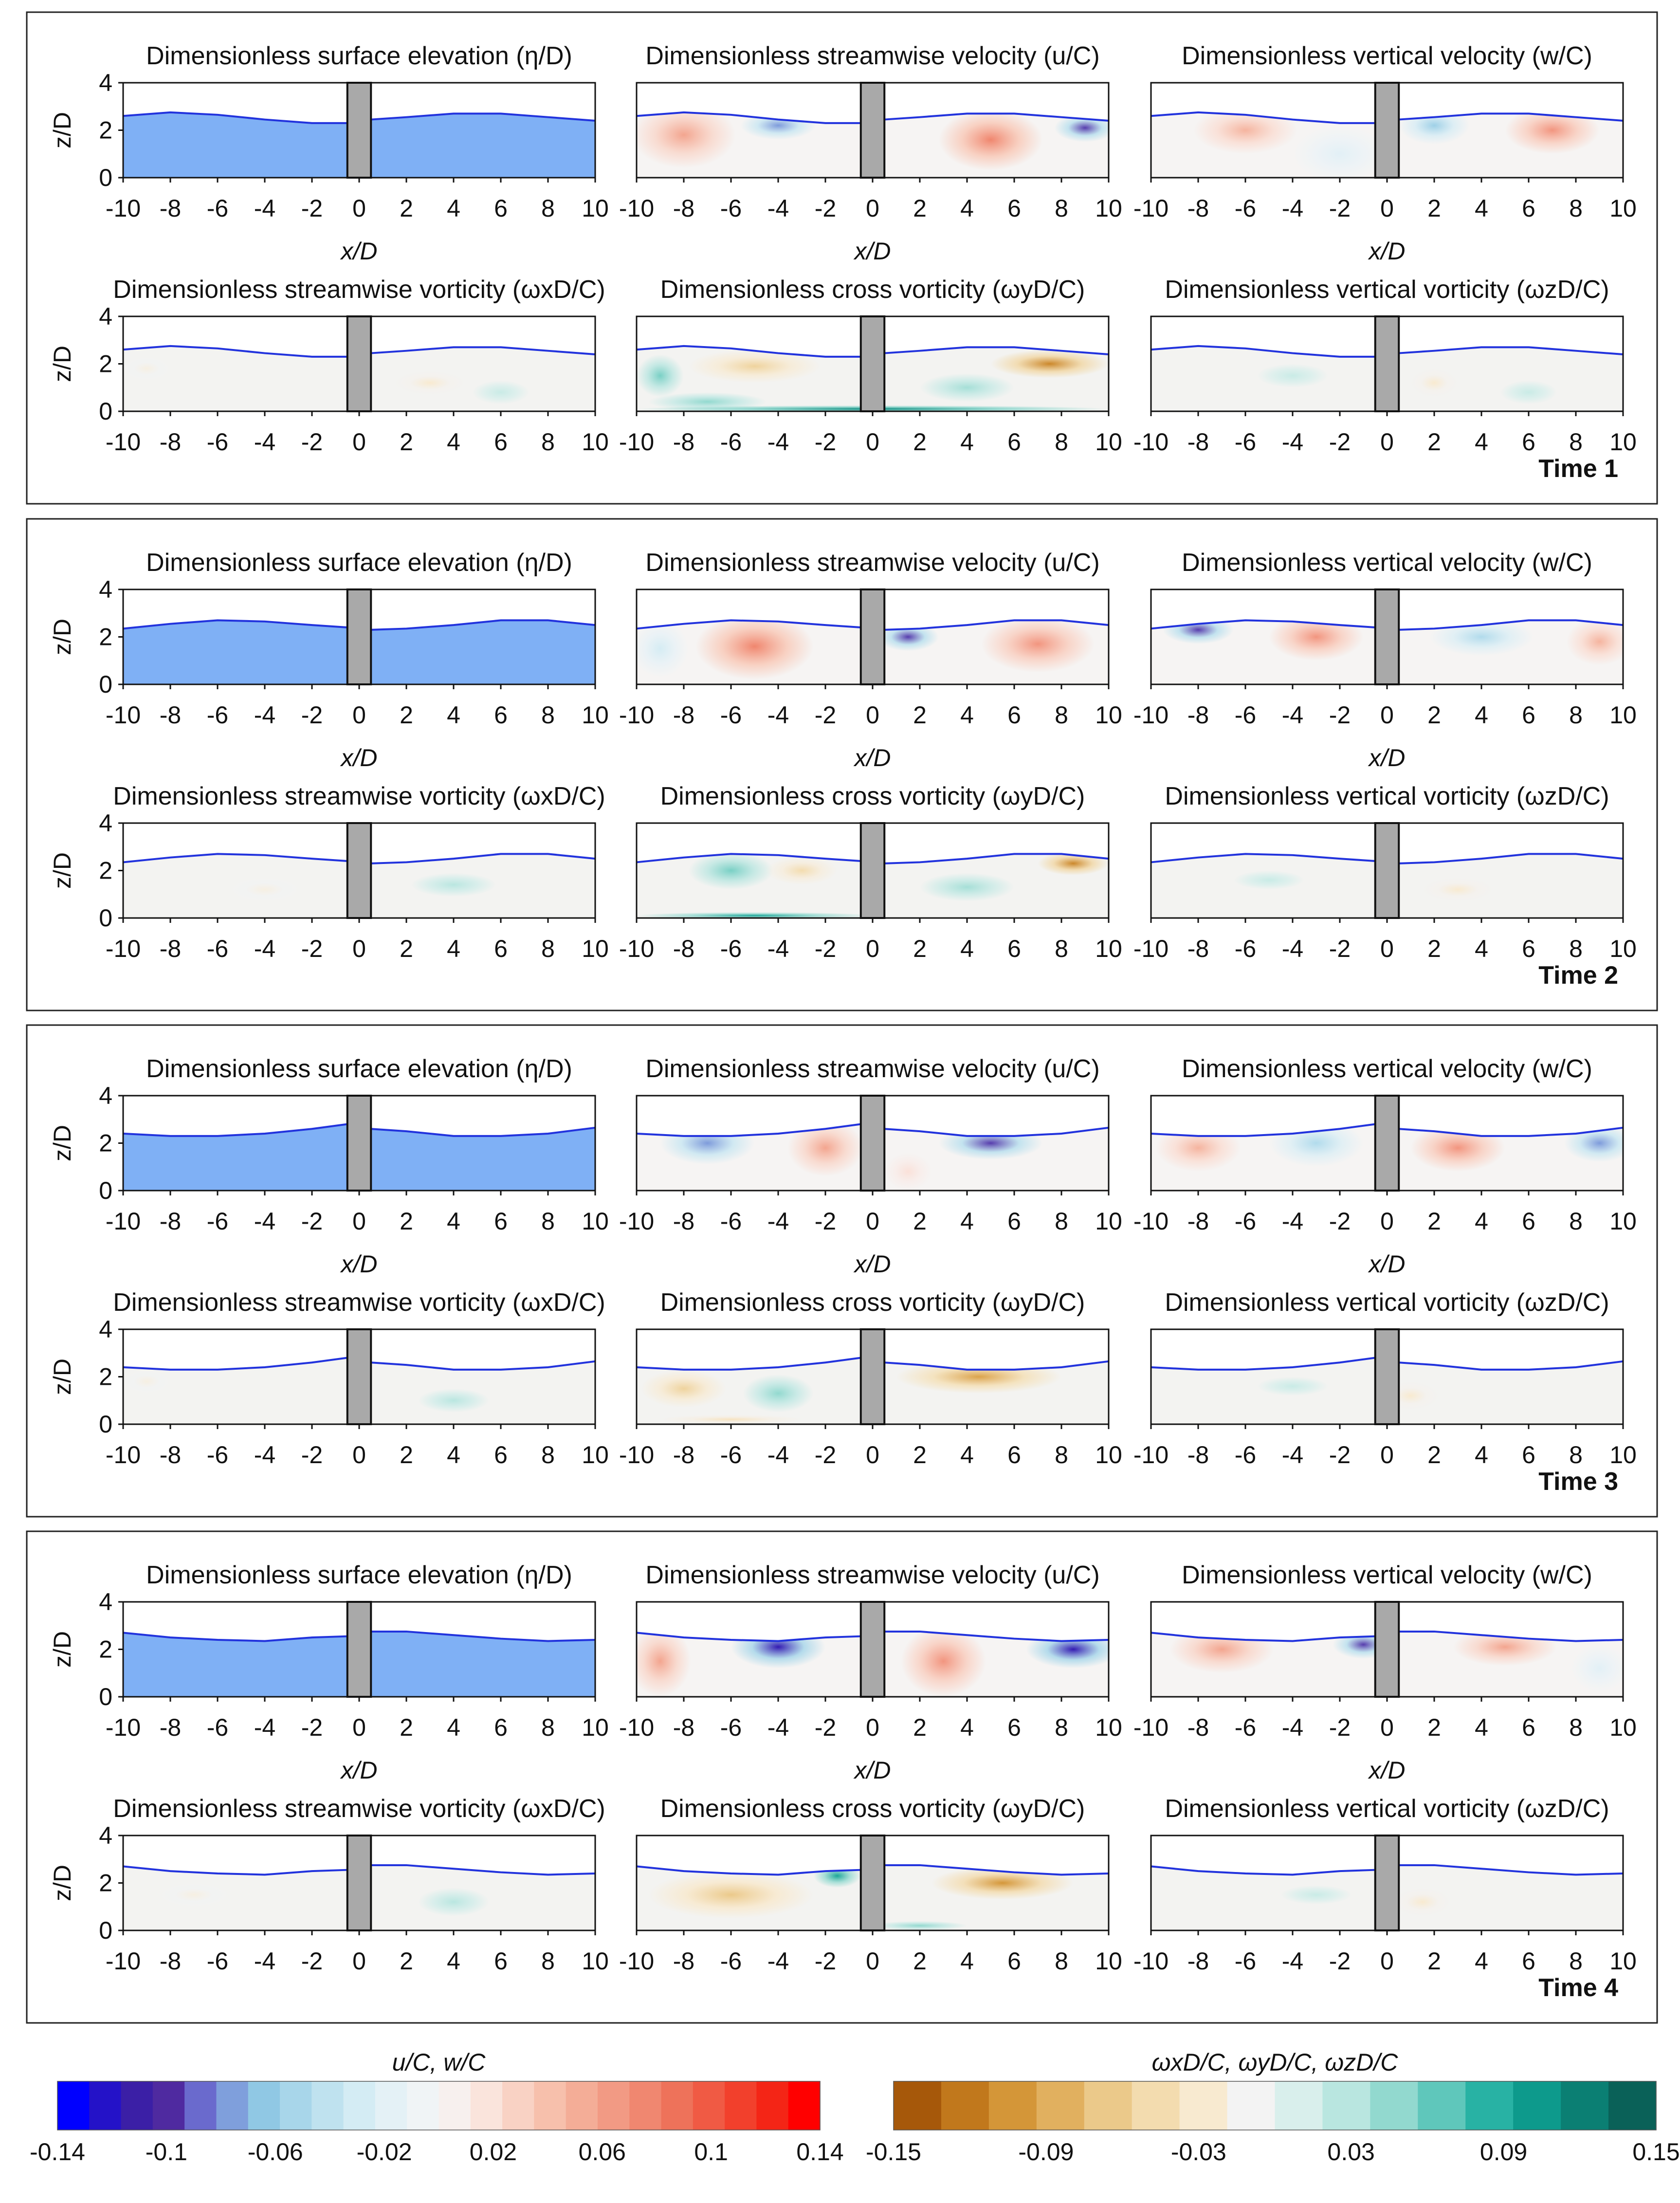 This screenshot has height=2203, width=1680. What do you see at coordinates (872, 1575) in the screenshot?
I see `panel-title: Dimensionless streamwise velocity (u/C)` at bounding box center [872, 1575].